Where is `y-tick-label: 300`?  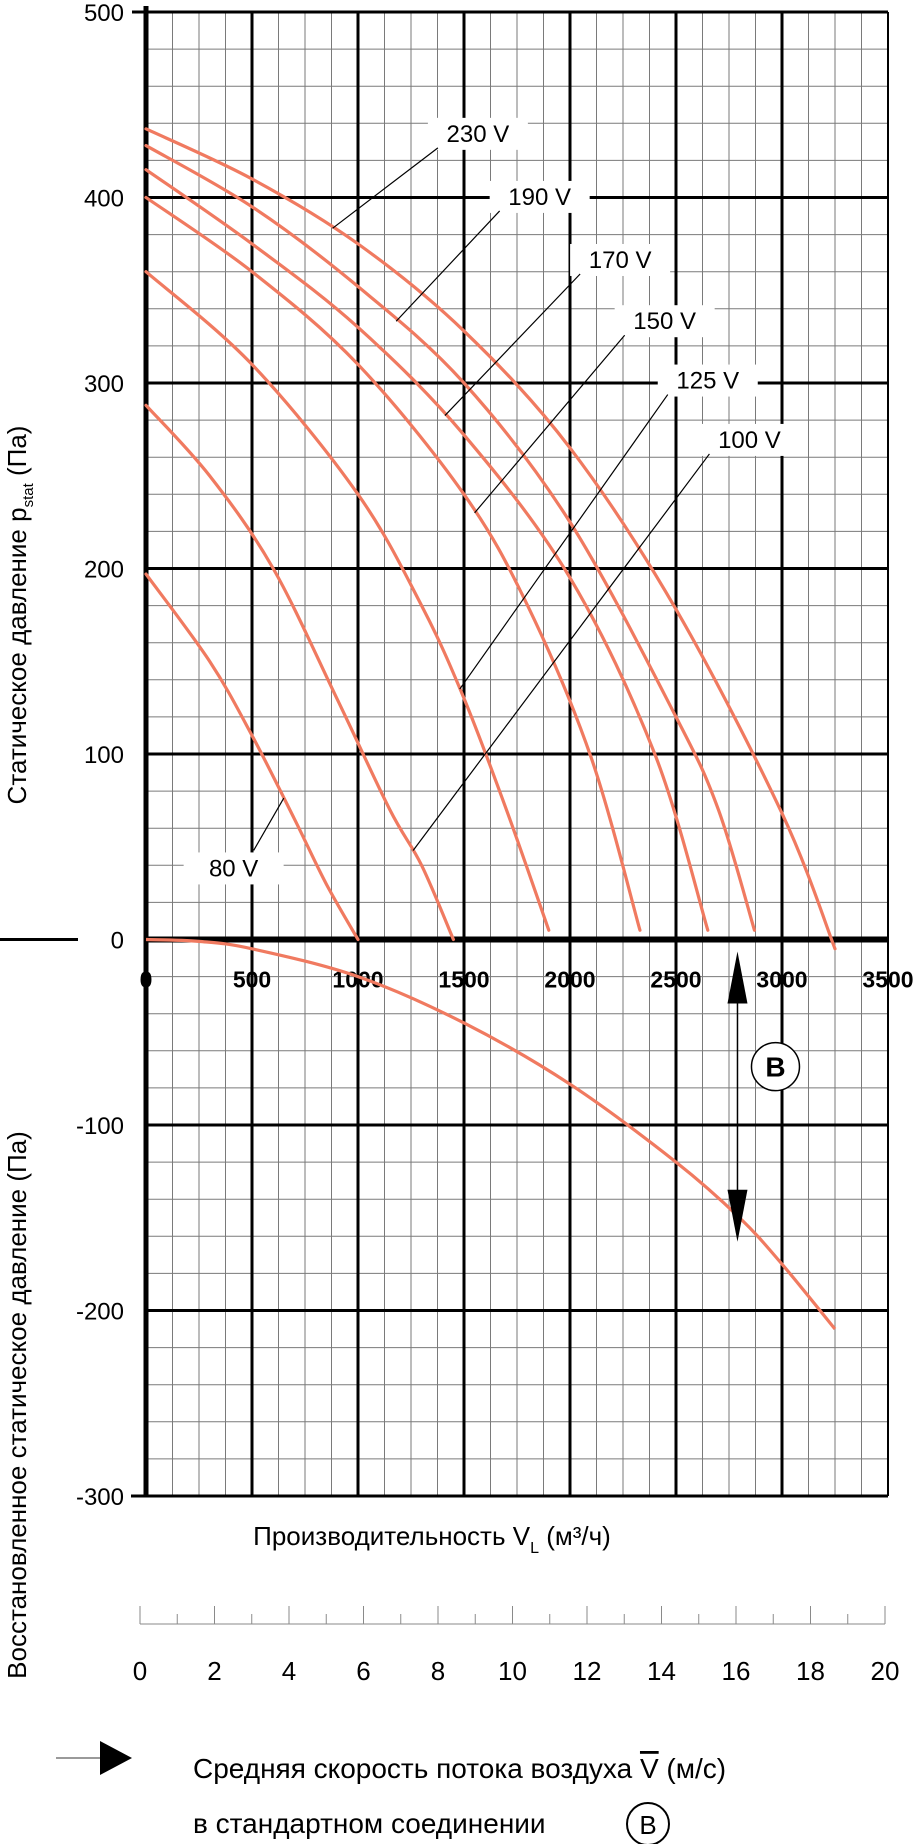 y-tick-label: 300 is located at coordinates (104, 384).